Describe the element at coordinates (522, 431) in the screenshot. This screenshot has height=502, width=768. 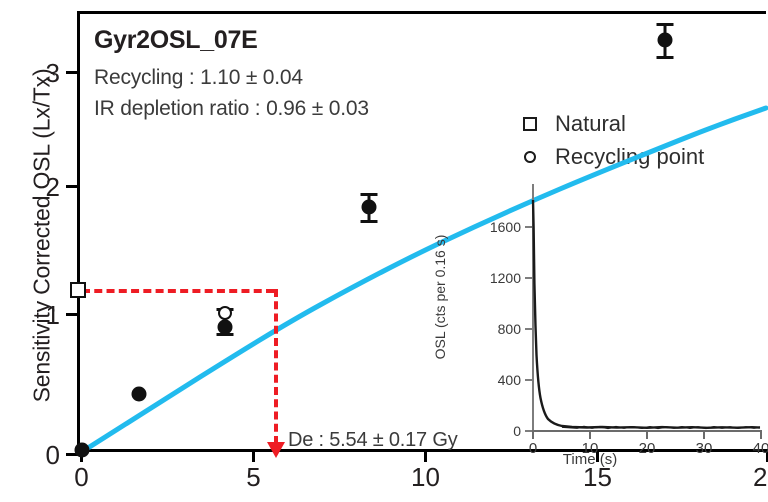
I see `inset-y-tick-0: 0` at that location.